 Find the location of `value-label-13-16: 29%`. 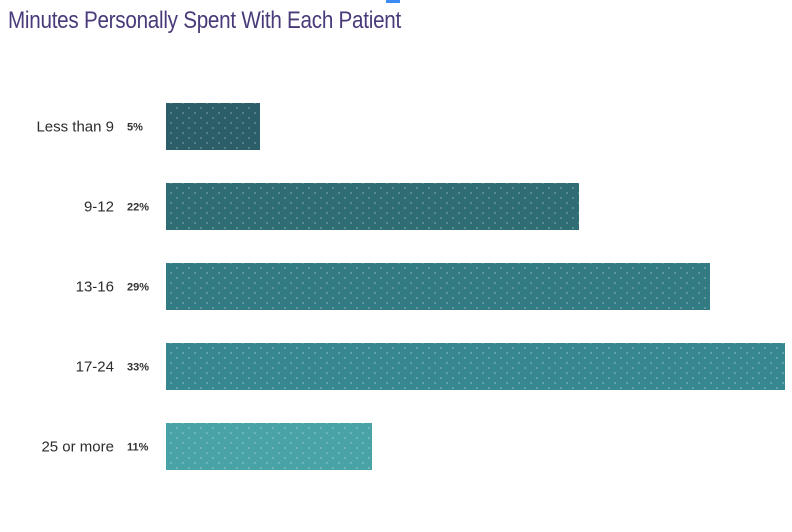

value-label-13-16: 29% is located at coordinates (138, 288).